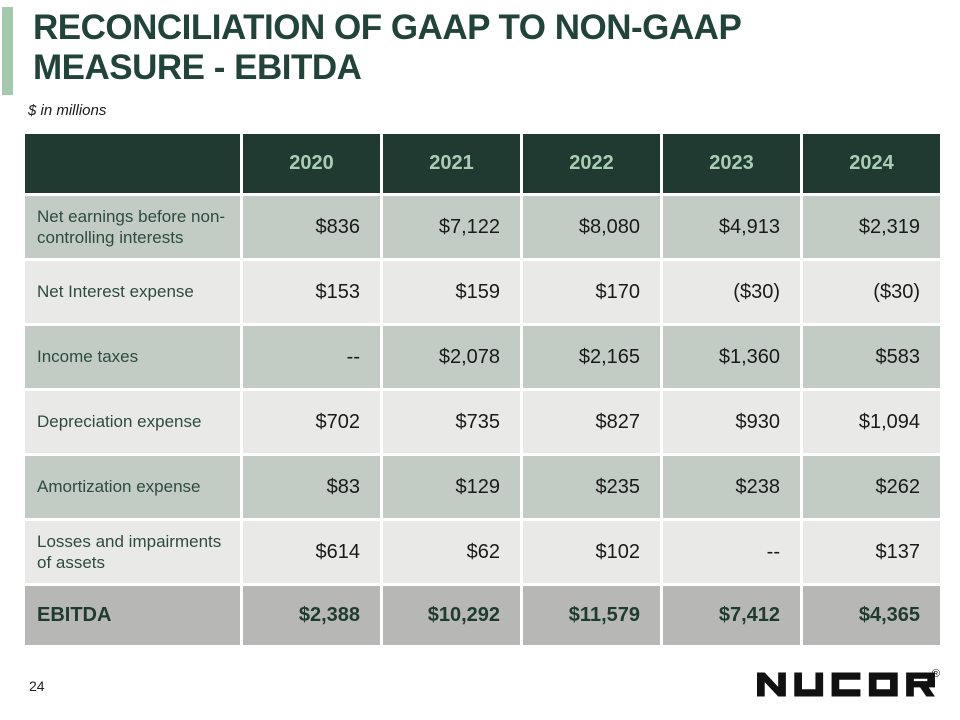 This screenshot has width=960, height=720. Describe the element at coordinates (132, 163) in the screenshot. I see `header-cell-blank` at that location.